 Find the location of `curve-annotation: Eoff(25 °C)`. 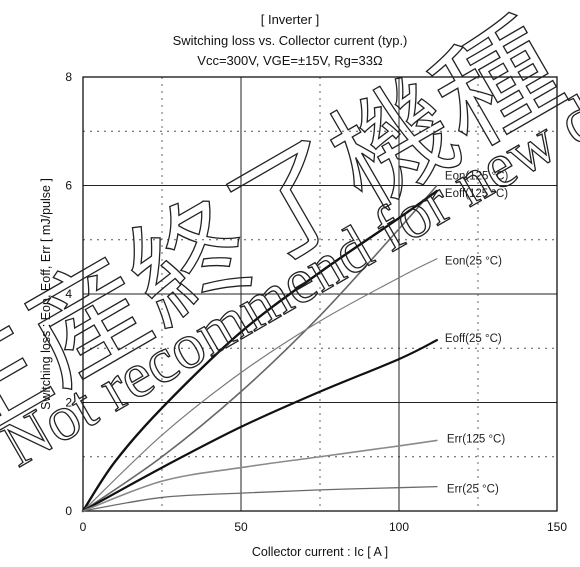

curve-annotation: Eoff(25 °C) is located at coordinates (473, 339).